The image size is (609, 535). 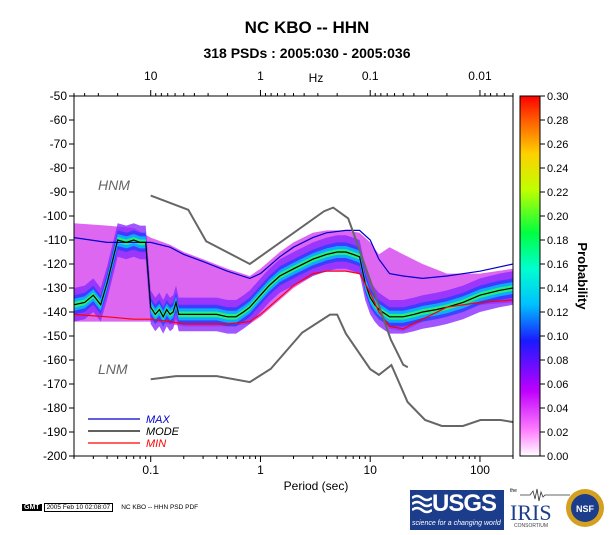 What do you see at coordinates (557, 265) in the screenshot?
I see `colorbar-tick-label: 0.16` at bounding box center [557, 265].